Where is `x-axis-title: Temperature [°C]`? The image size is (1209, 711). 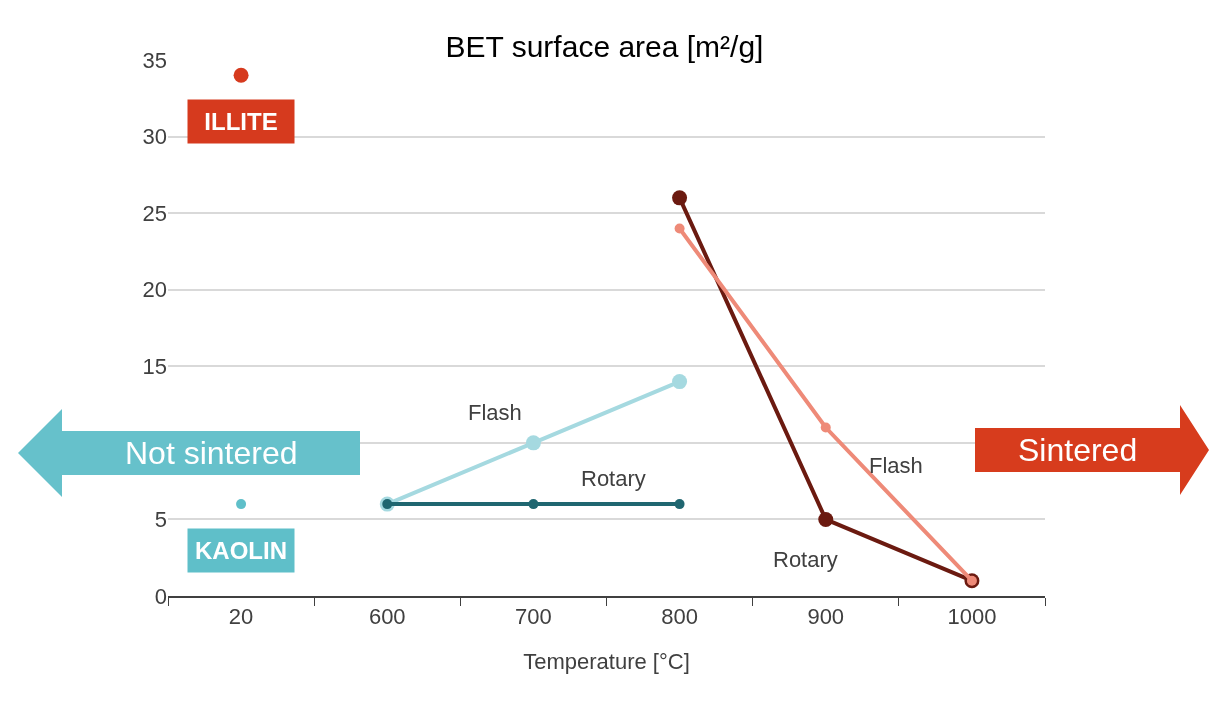
x-axis-title: Temperature [°C] is located at coordinates (606, 661).